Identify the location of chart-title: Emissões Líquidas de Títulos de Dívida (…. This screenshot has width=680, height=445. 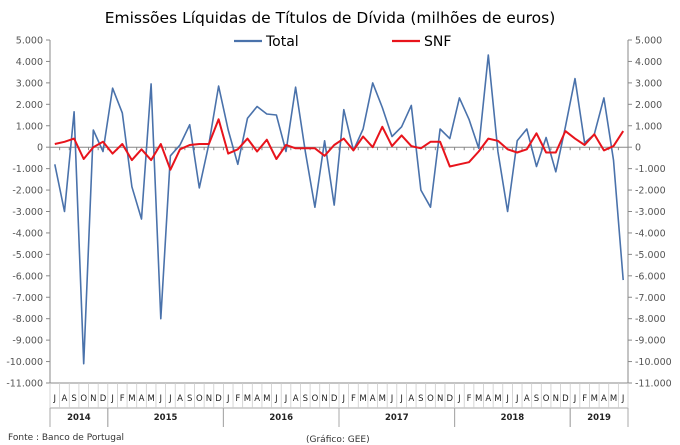
(330, 18).